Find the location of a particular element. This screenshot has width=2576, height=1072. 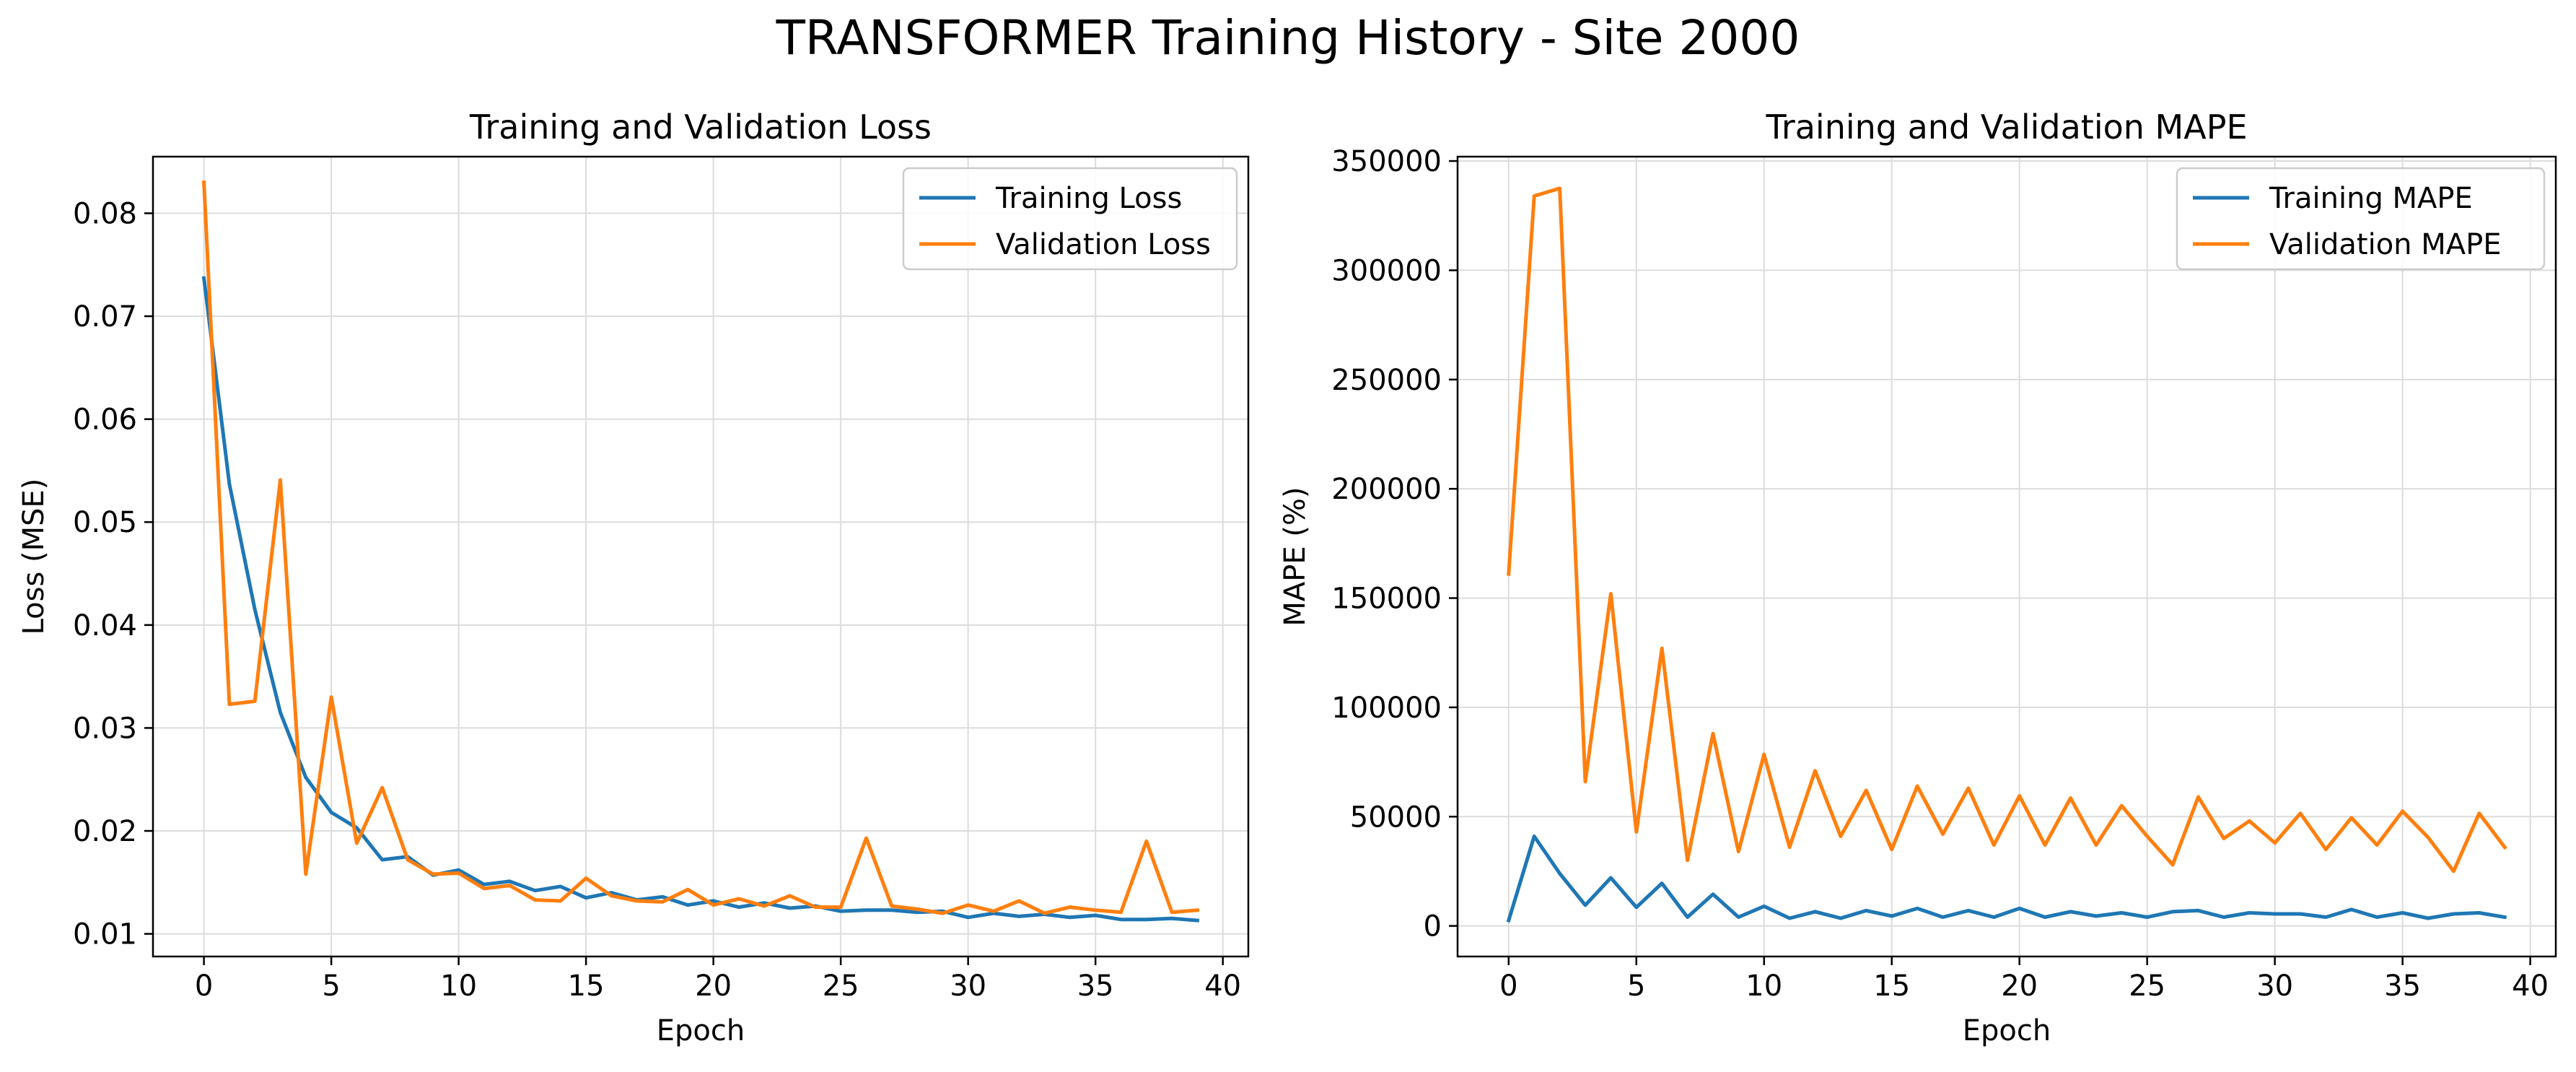

y-tick-label: 50000 is located at coordinates (1396, 817).